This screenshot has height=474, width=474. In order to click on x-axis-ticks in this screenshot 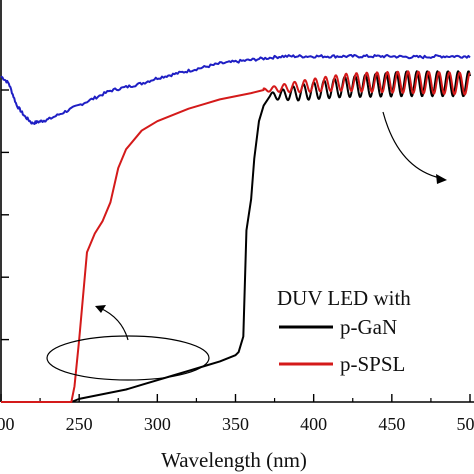, I will do `click(235, 398)`.